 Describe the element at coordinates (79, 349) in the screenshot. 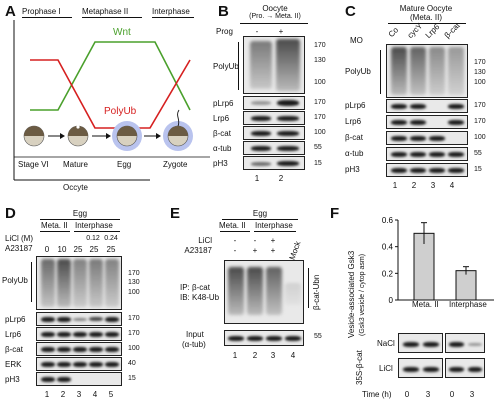

I see `blot-d-bcat` at that location.